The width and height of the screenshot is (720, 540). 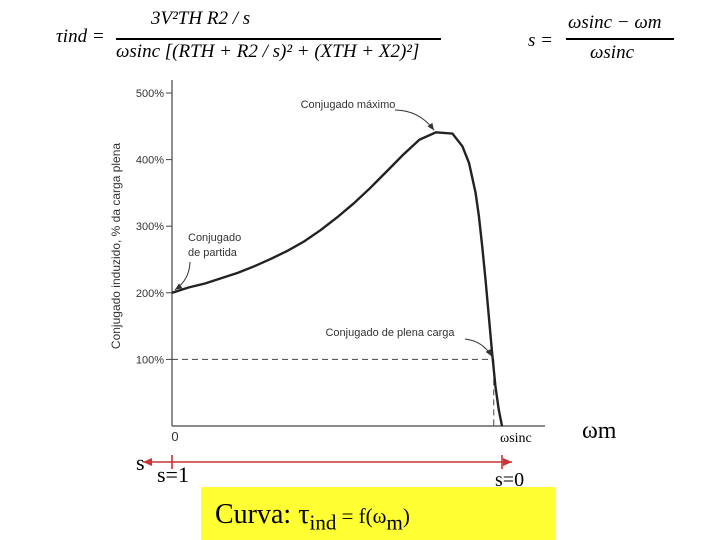 What do you see at coordinates (278, 39) in the screenshot?
I see `torque-fraction-bar` at bounding box center [278, 39].